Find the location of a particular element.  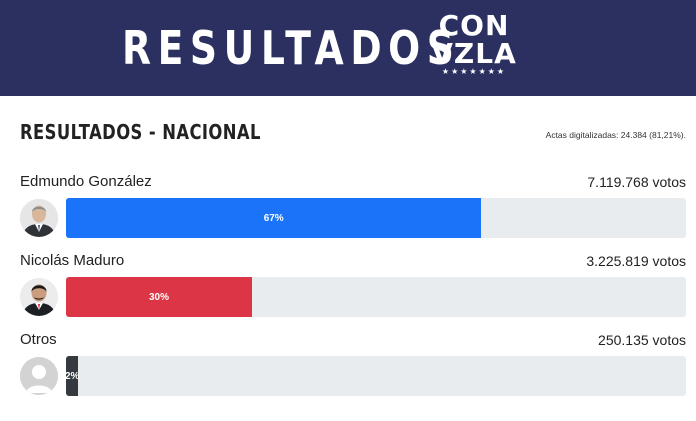

page-title: RESULTADOS - NACIONAL is located at coordinates (140, 132).